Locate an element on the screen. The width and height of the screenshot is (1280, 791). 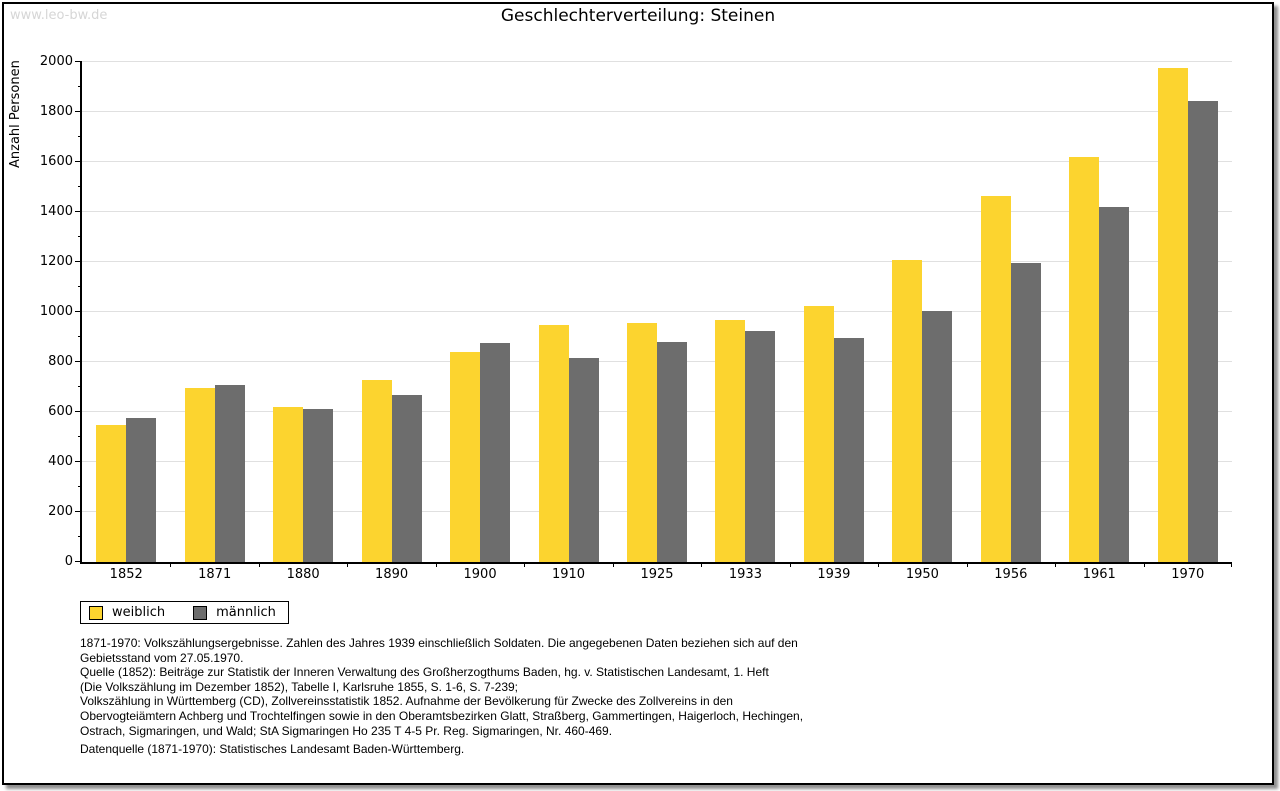
legend-item-maennlich: männlich is located at coordinates (234, 612).